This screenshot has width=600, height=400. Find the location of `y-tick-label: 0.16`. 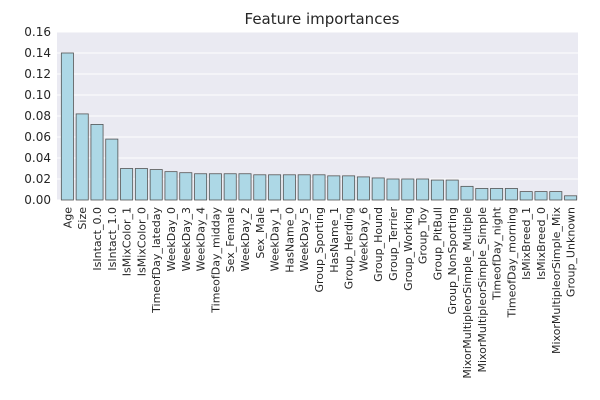

y-tick-label: 0.16 is located at coordinates (37, 32).